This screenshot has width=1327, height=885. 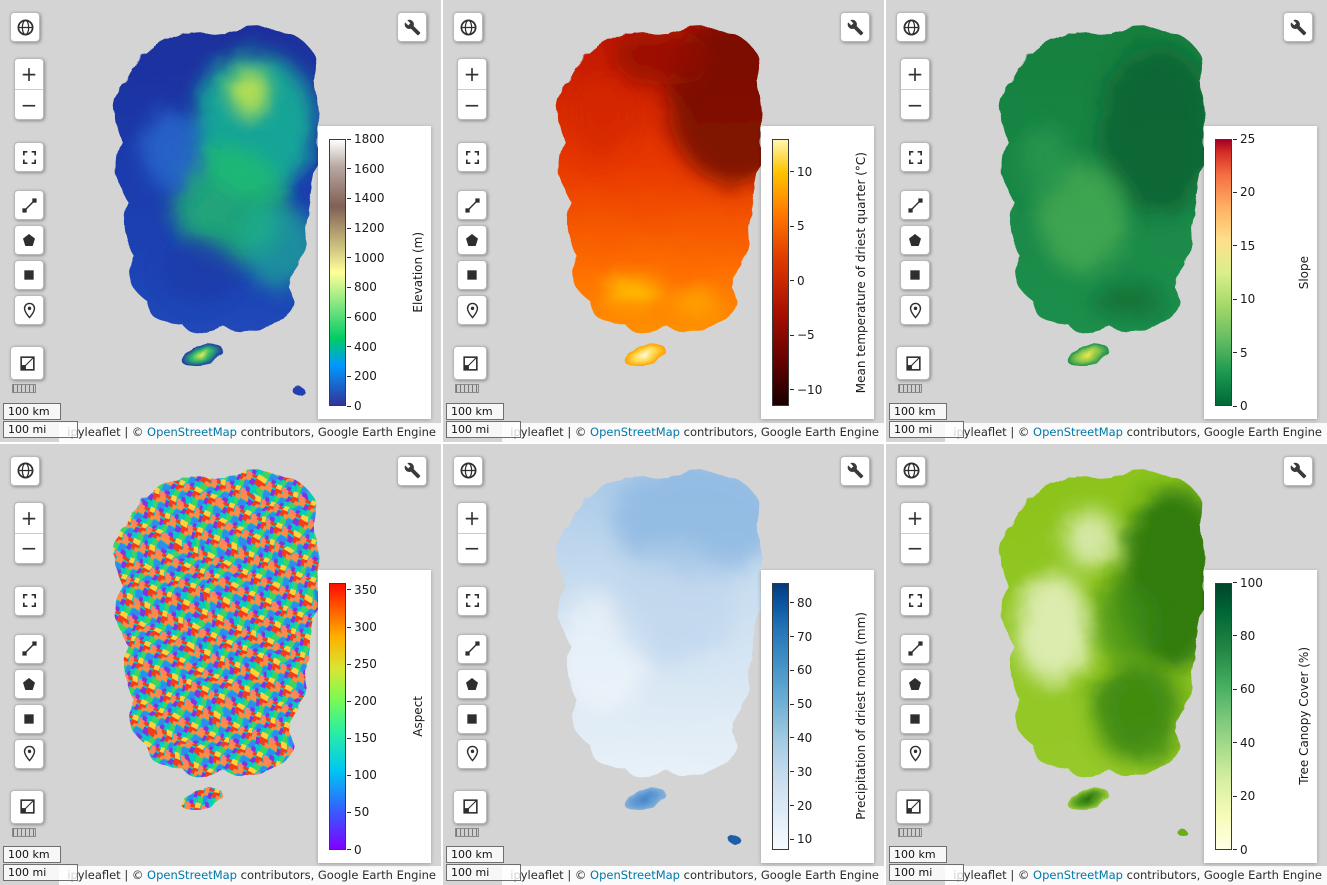 What do you see at coordinates (475, 854) in the screenshot?
I see `scale-bar-km: 100 km` at bounding box center [475, 854].